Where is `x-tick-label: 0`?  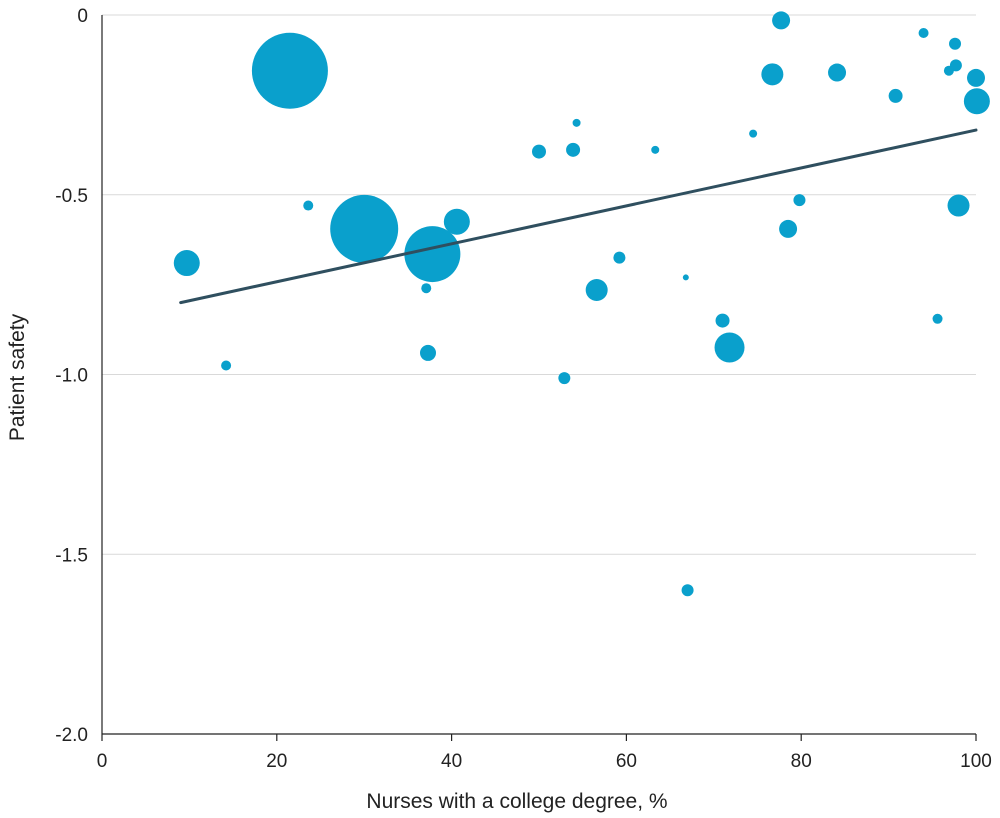 x-tick-label: 0 is located at coordinates (102, 761).